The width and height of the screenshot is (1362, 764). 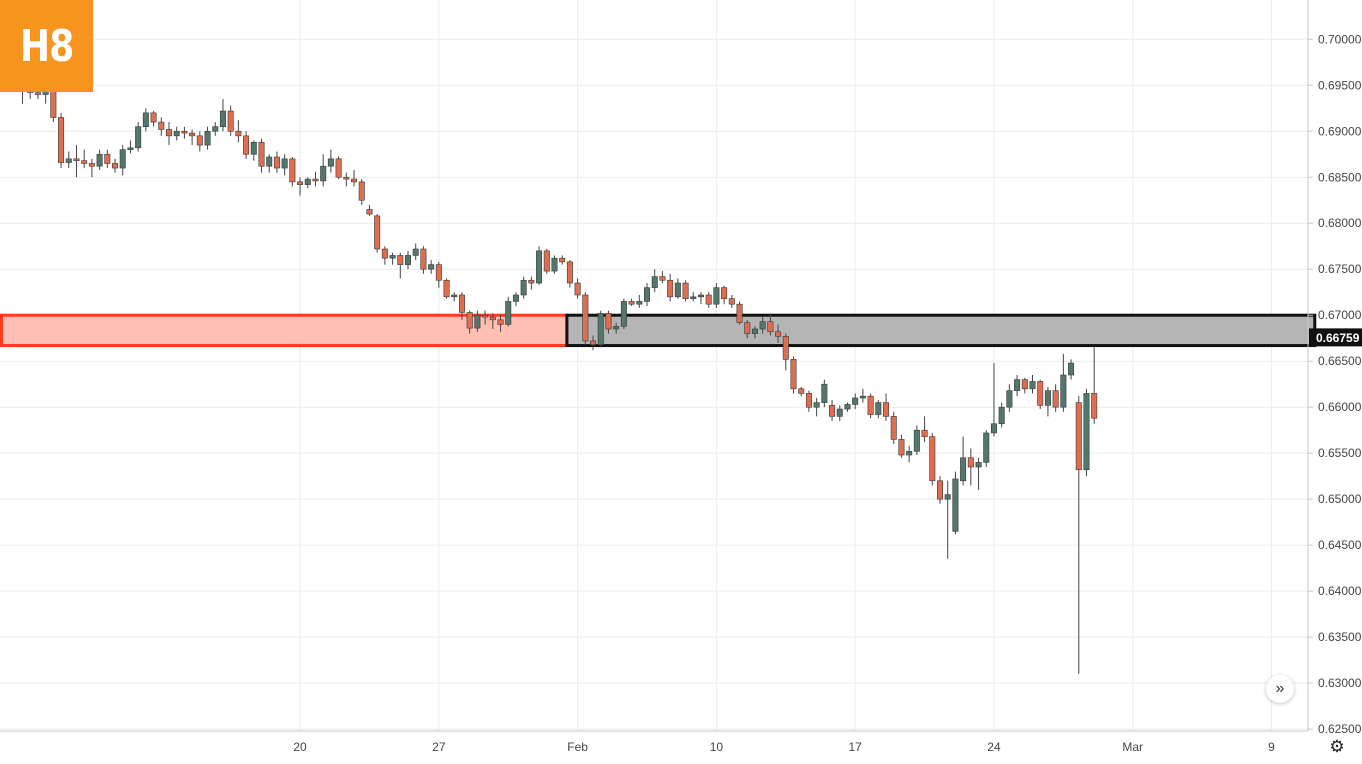 What do you see at coordinates (1340, 315) in the screenshot?
I see `y-tick-label: 0.67000` at bounding box center [1340, 315].